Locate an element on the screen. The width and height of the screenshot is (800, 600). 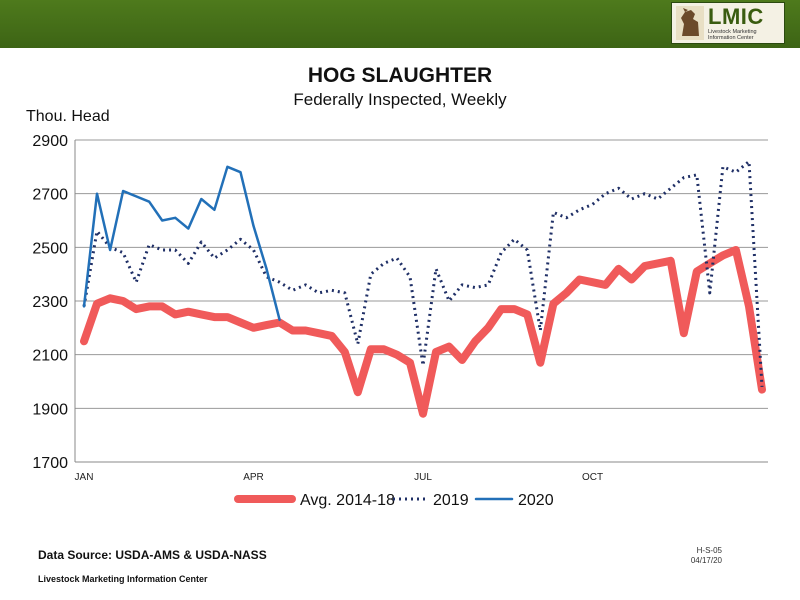
x-tick-label: JUL is located at coordinates (423, 477).